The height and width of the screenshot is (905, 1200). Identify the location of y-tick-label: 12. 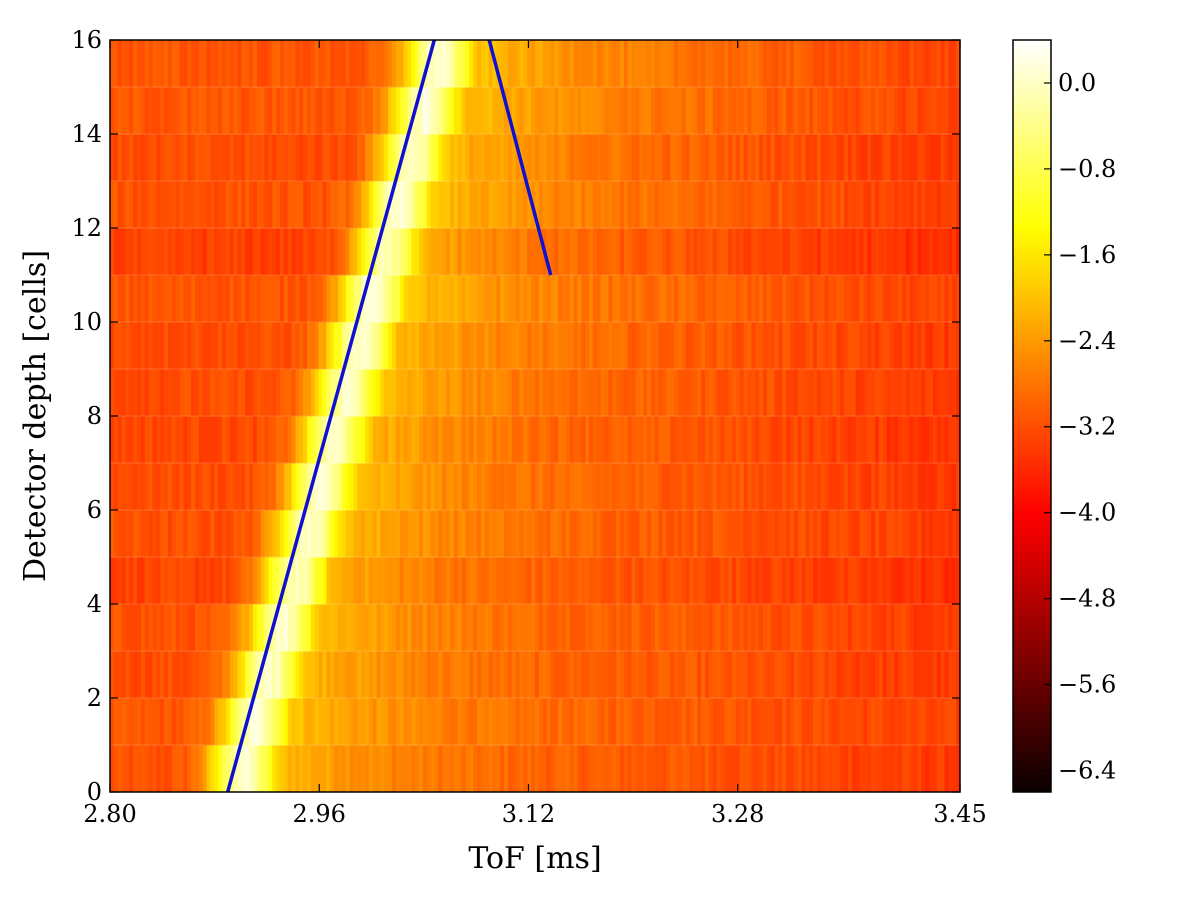
(86, 228).